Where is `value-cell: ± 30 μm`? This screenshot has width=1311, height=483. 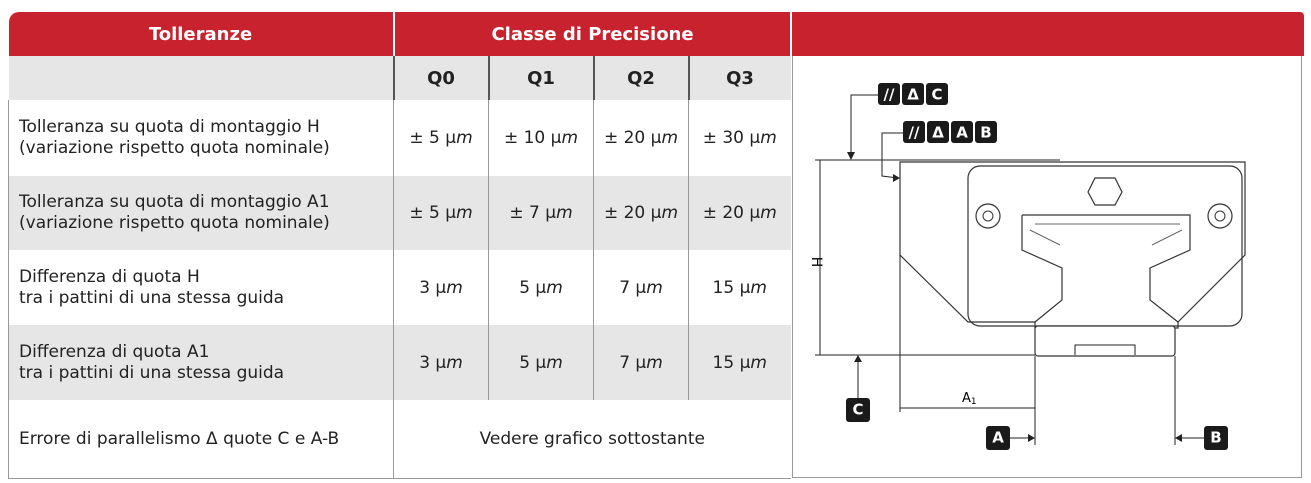 value-cell: ± 30 μm is located at coordinates (739, 138).